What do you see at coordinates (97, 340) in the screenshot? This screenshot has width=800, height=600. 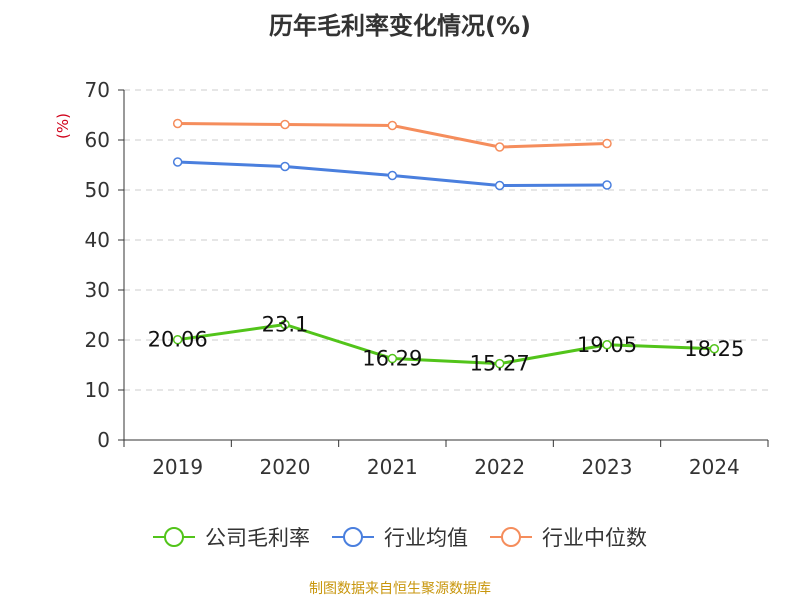 I see `y-tick-label: 20` at bounding box center [97, 340].